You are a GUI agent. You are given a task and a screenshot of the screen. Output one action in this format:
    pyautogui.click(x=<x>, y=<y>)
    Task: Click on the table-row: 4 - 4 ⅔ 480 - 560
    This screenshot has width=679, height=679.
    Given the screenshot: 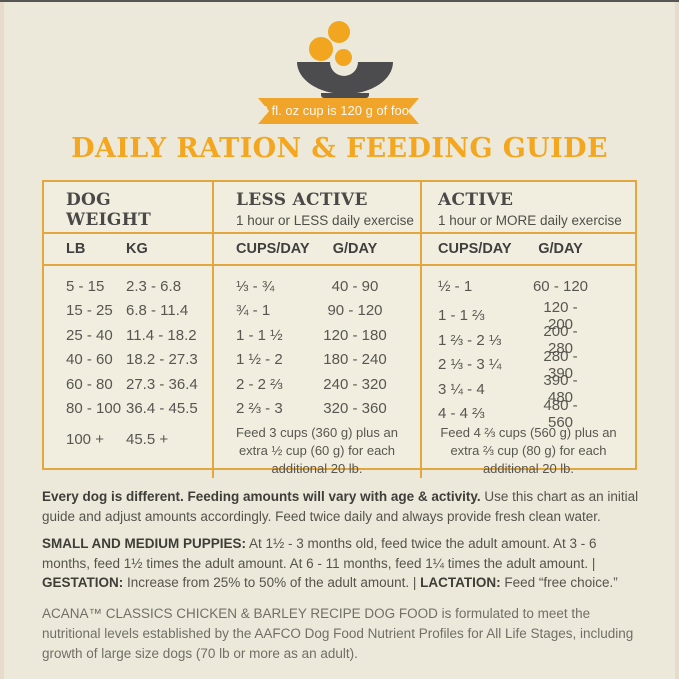 What is the action you would take?
    pyautogui.click(x=528, y=414)
    